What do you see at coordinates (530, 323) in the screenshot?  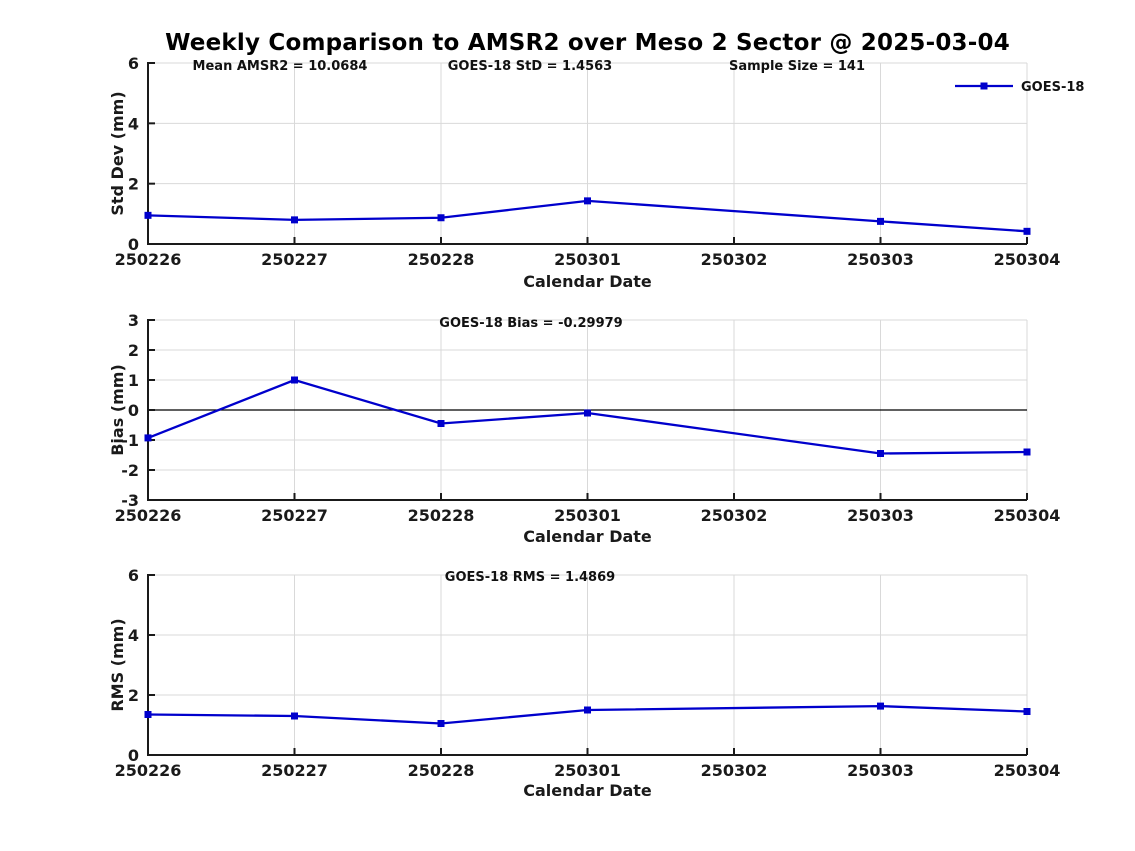 I see `annotation-goes18-bias: GOES-18 Bias = -0.29979` at bounding box center [530, 323].